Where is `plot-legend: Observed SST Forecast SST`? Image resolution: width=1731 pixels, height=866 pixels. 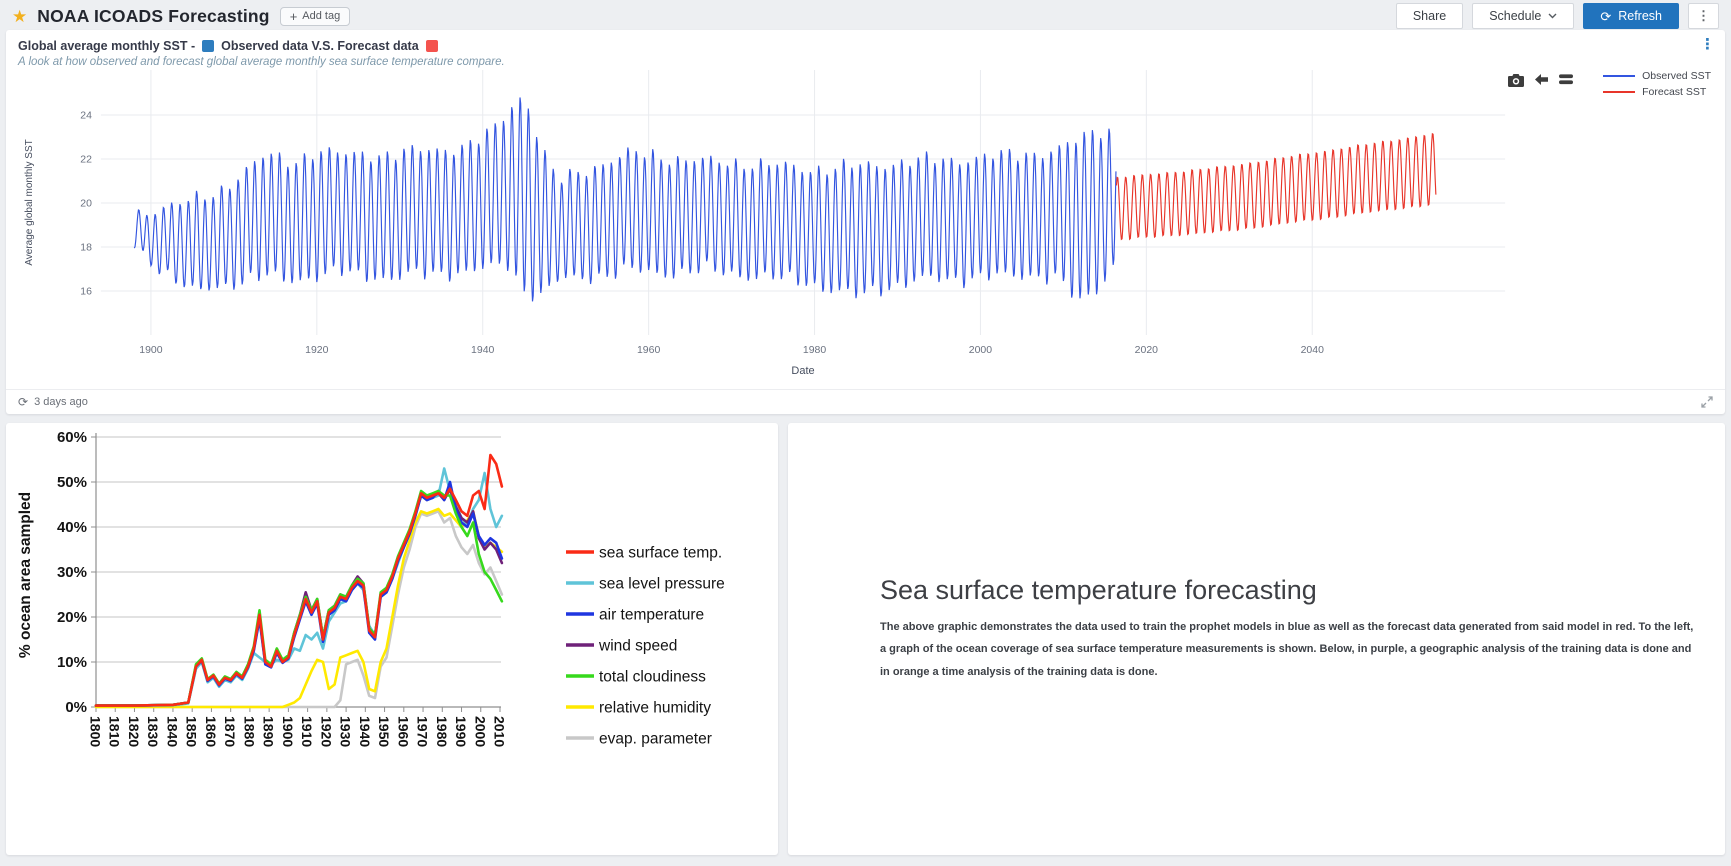
plot-legend: Observed SST Forecast SST is located at coordinates (1657, 84).